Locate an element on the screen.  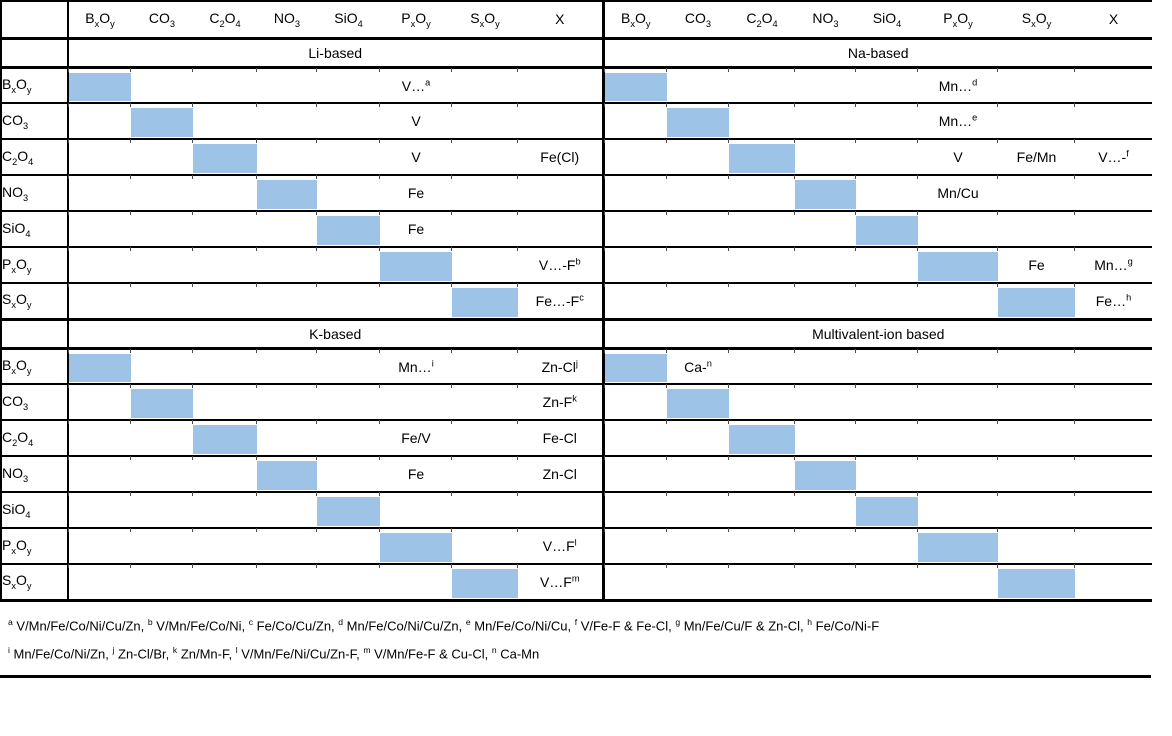
cell-value: V…-f is located at coordinates (1113, 157).